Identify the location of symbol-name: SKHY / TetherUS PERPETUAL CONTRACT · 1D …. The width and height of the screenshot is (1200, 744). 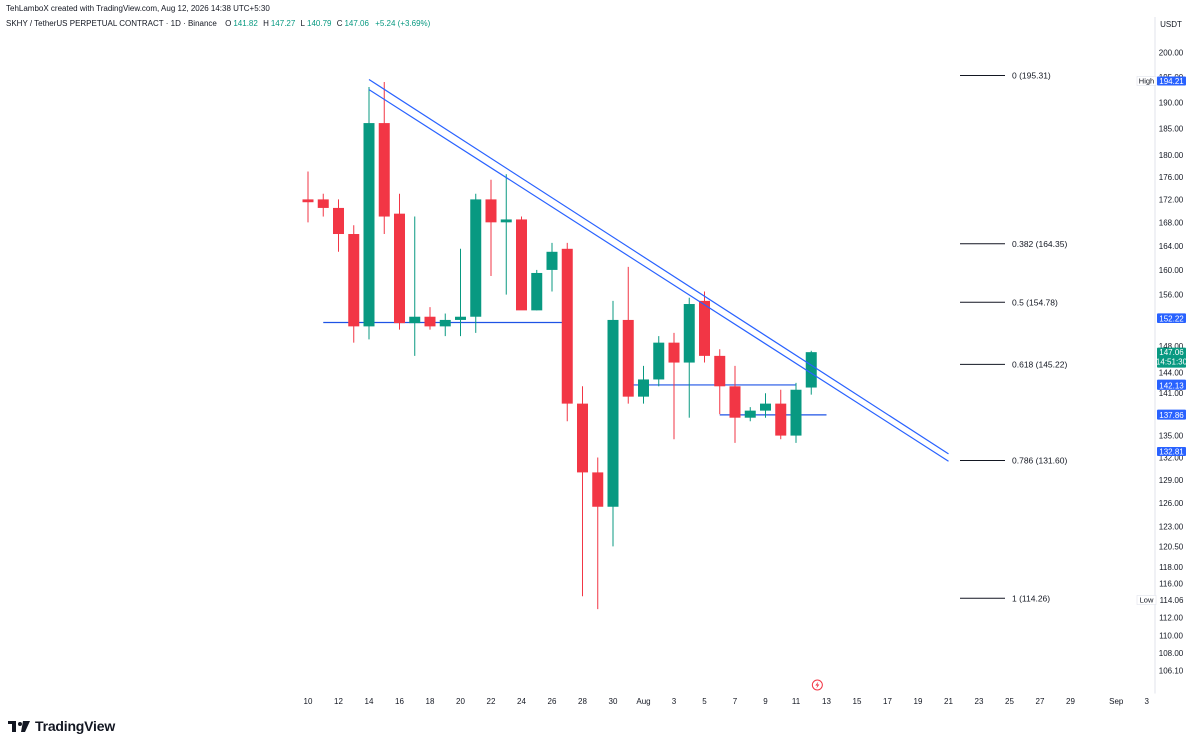
(111, 23).